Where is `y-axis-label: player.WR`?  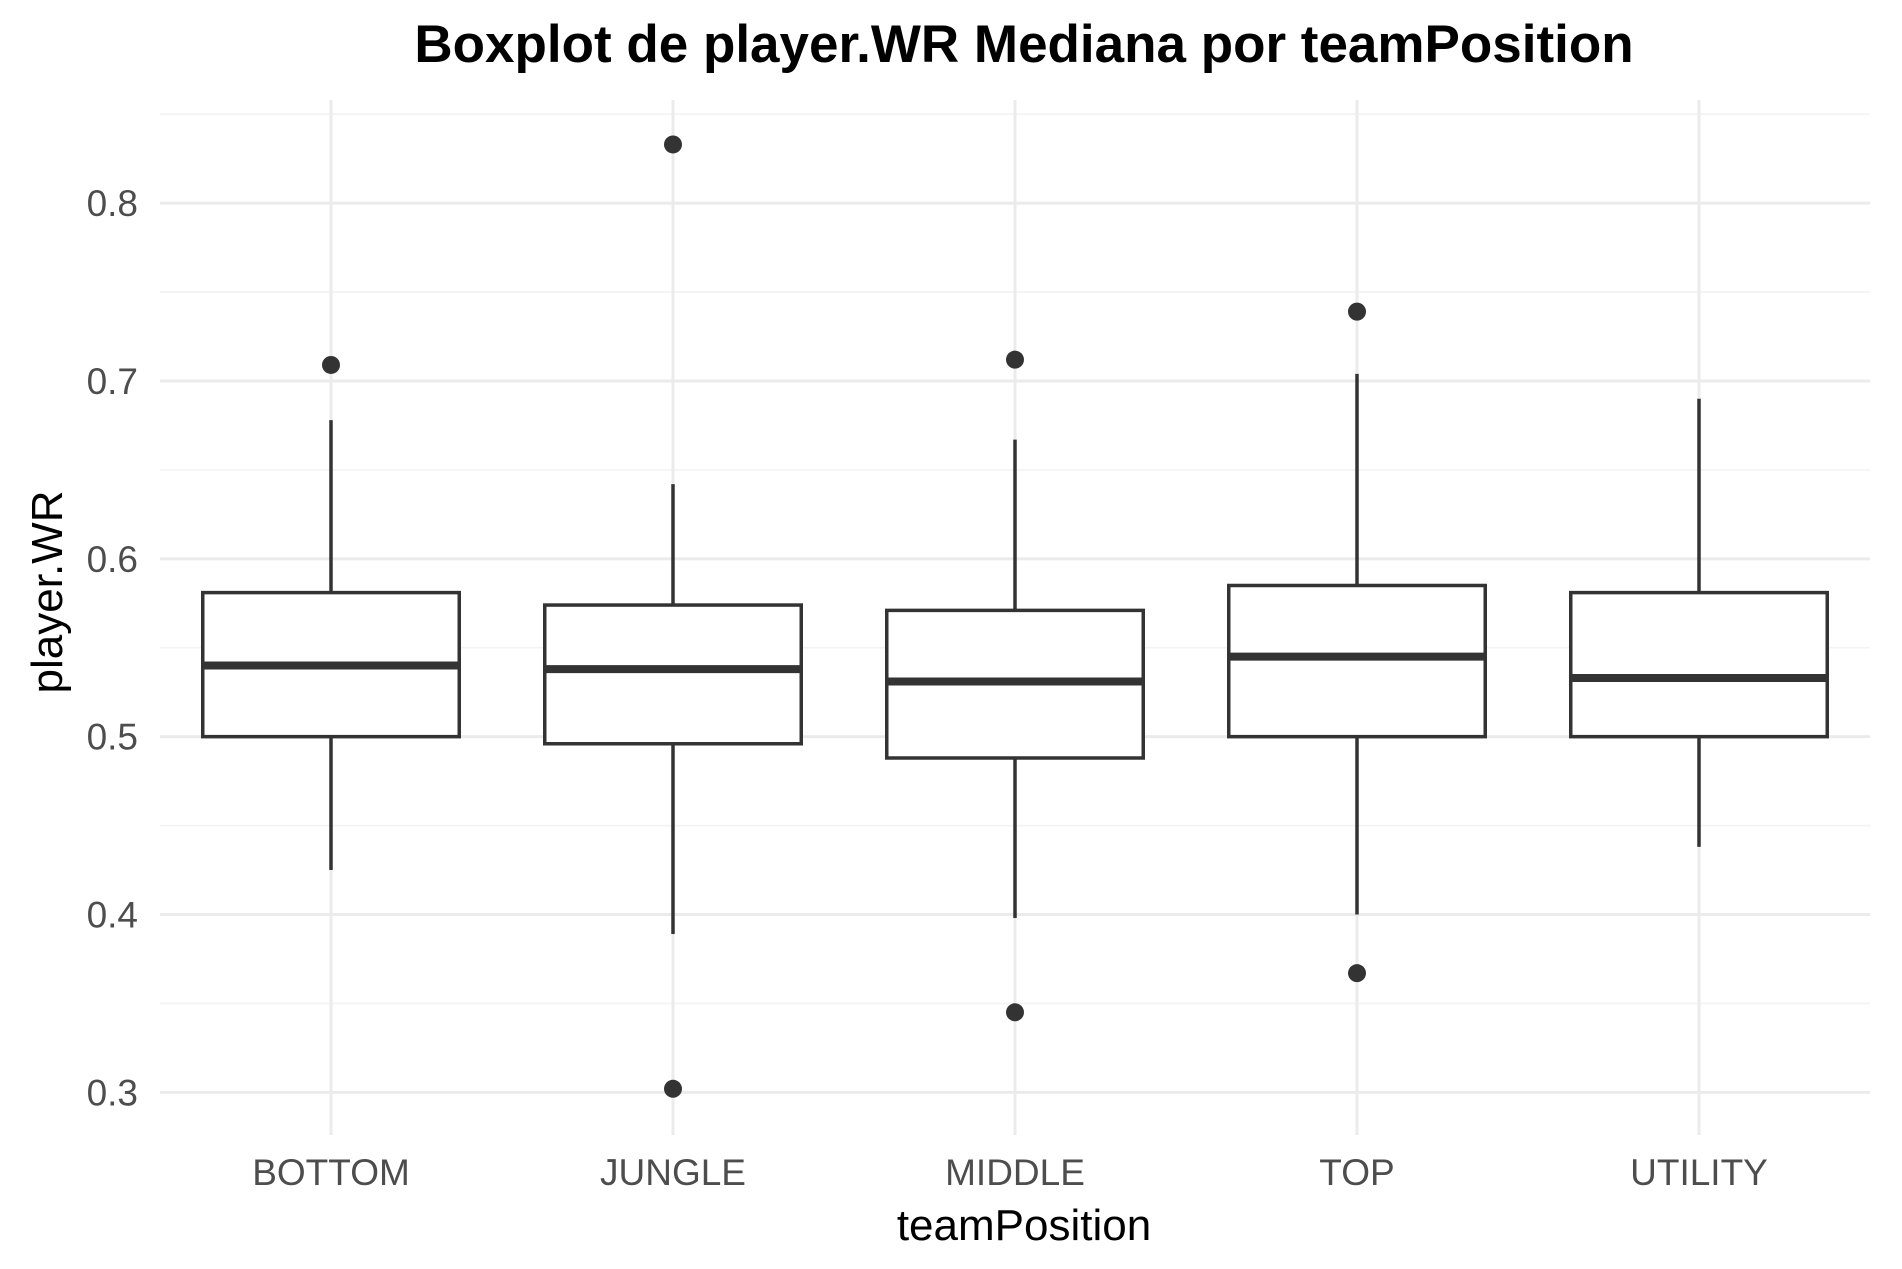 y-axis-label: player.WR is located at coordinates (47, 592).